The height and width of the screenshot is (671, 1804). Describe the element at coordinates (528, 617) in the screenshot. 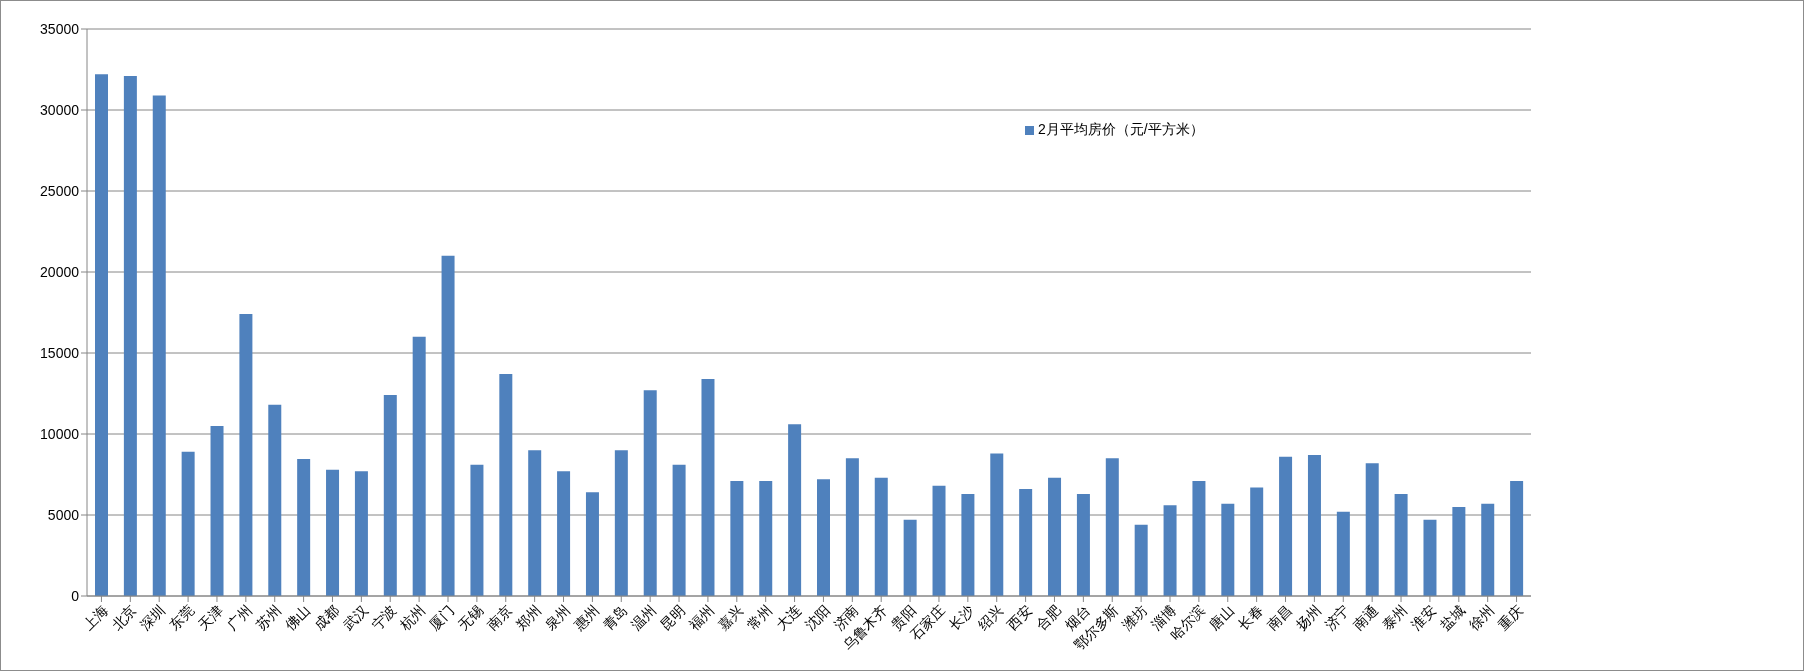

I see `x-tick-label: 郑州` at that location.